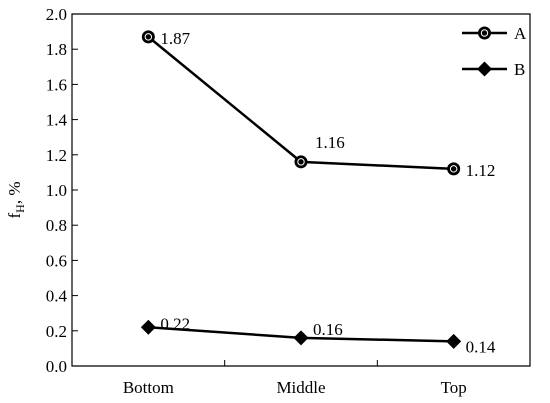 The height and width of the screenshot is (403, 550). Describe the element at coordinates (56, 190) in the screenshot. I see `y-tick-label: 1.0` at that location.